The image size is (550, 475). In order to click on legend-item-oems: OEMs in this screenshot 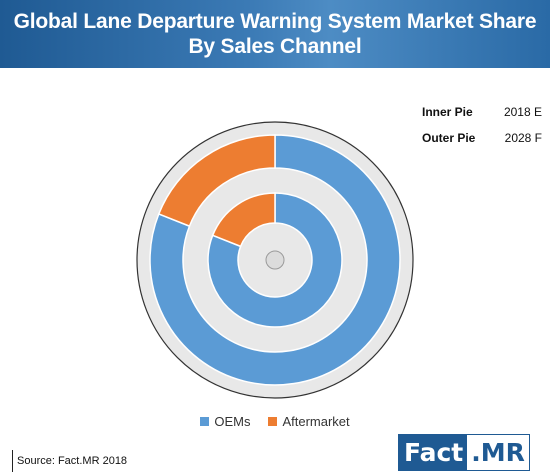, I will do `click(225, 421)`.